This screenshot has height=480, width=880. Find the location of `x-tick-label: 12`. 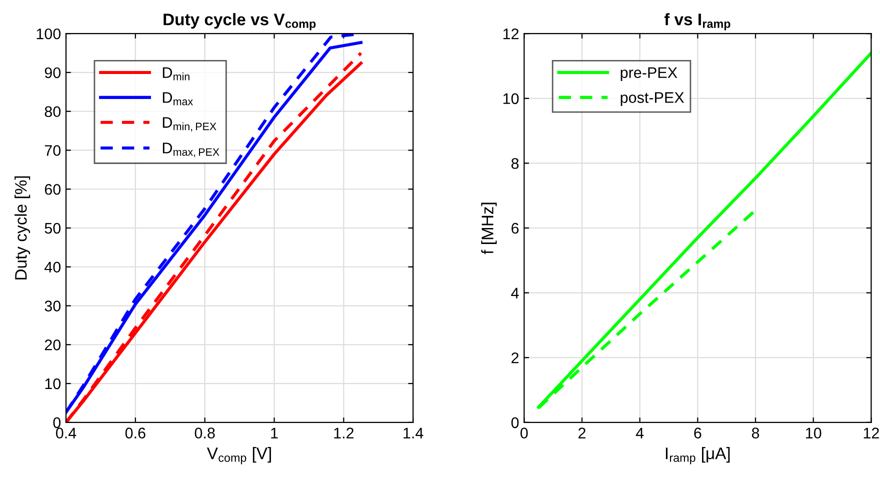

x-tick-label: 12 is located at coordinates (871, 433).